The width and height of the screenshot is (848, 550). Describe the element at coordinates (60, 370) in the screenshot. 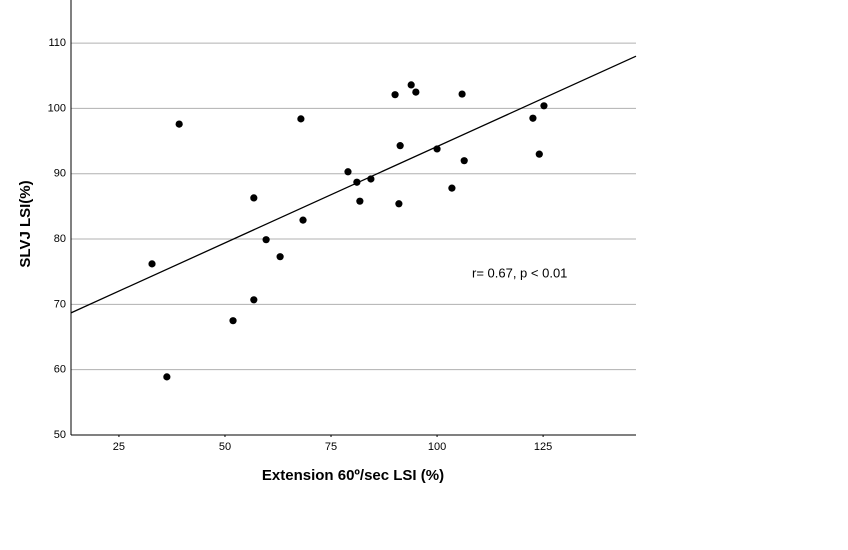

I see `y-tick-label: 60` at that location.